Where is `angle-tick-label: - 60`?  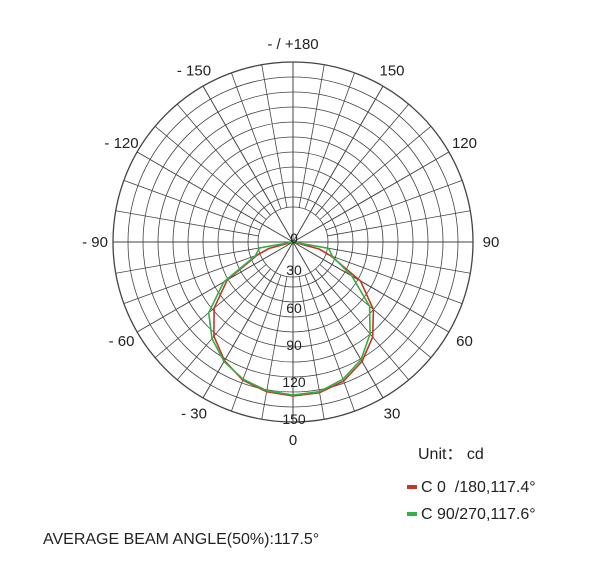 angle-tick-label: - 60 is located at coordinates (122, 341).